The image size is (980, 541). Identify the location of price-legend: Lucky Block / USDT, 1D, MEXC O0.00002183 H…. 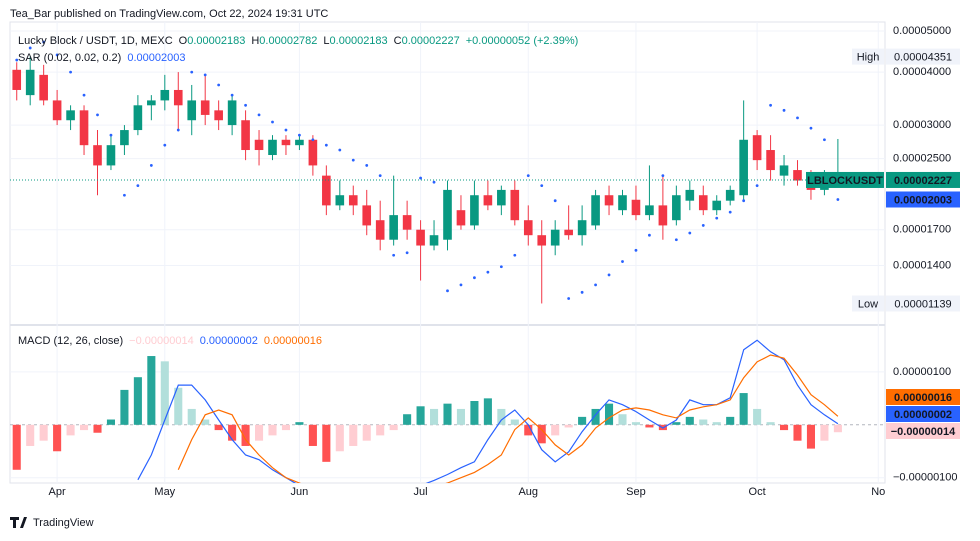
(298, 41).